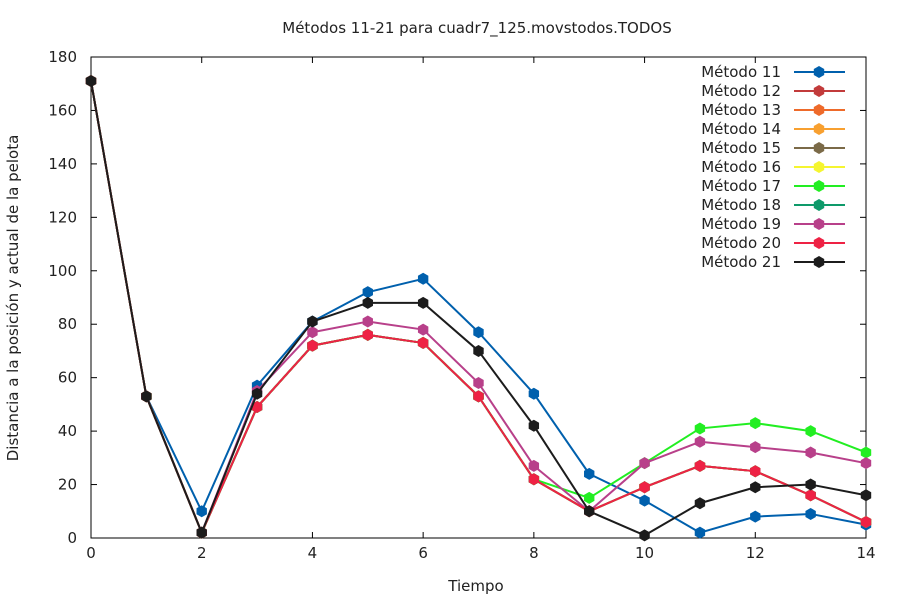  I want to click on y-tick-label: 40, so click(67, 431).